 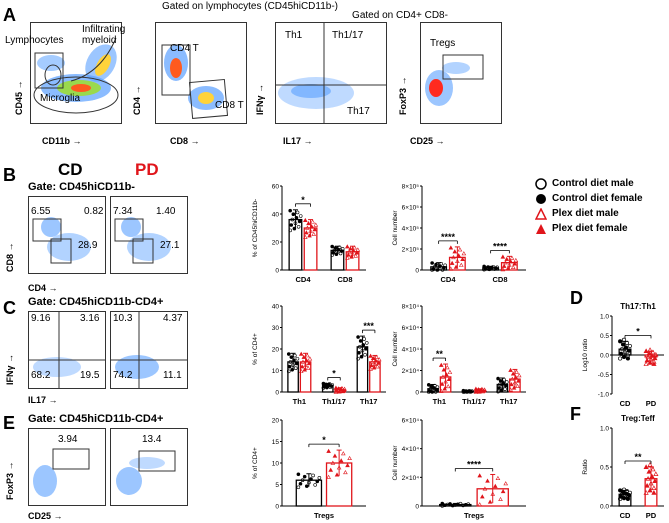 I want to click on y-tick-label: 20, so click(x=276, y=350).